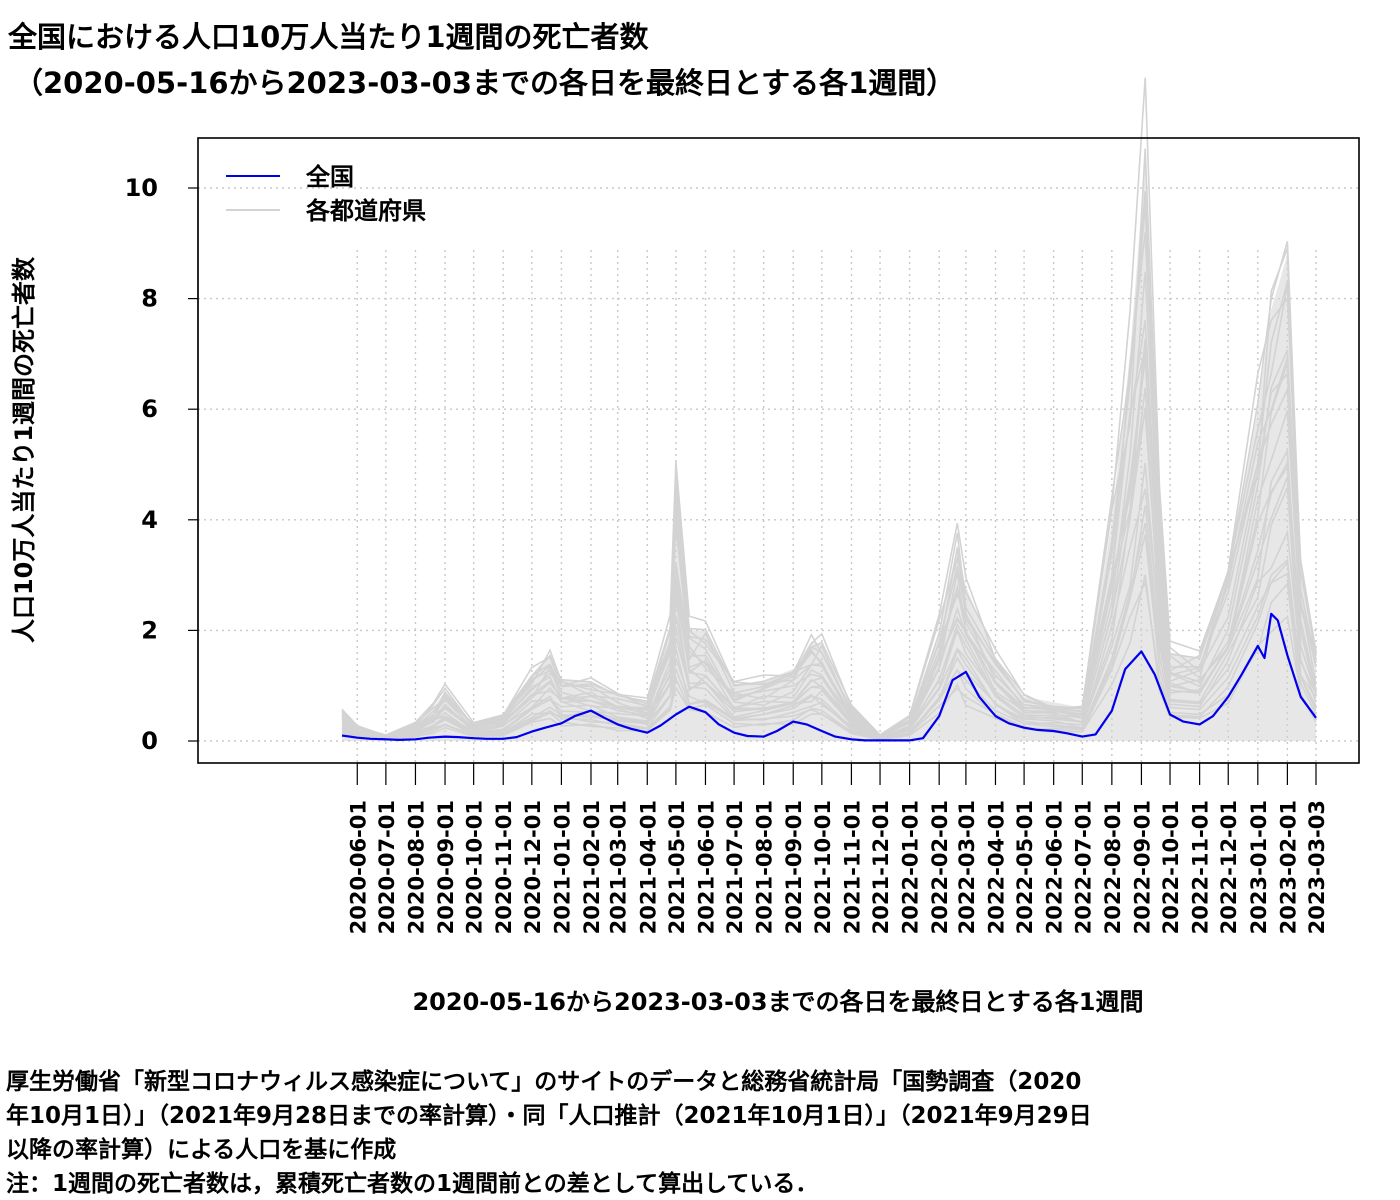 The image size is (1400, 1200). Describe the element at coordinates (201, 1150) in the screenshot. I see `caption-line-3: 以降の率計算）による人口を基に作成` at that location.